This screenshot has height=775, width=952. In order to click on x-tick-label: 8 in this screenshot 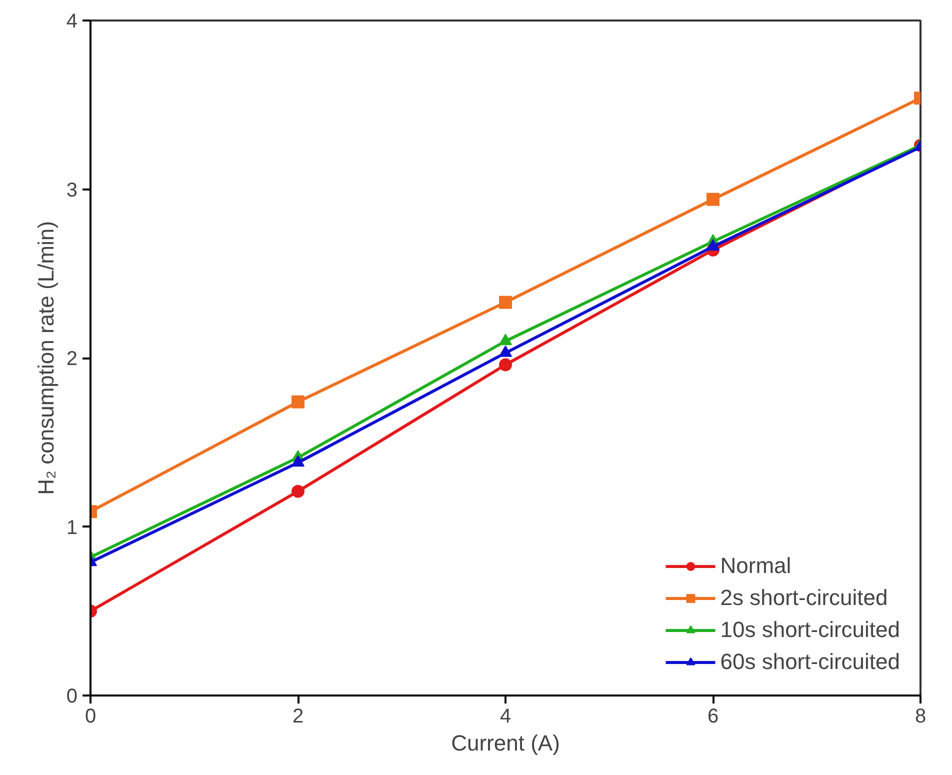, I will do `click(920, 717)`.